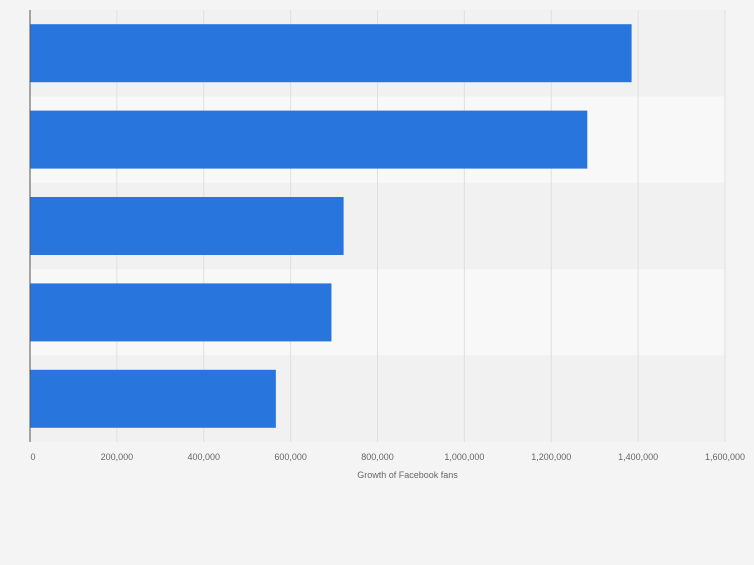  Describe the element at coordinates (725, 457) in the screenshot. I see `x-tick-label: 1,600,000` at that location.